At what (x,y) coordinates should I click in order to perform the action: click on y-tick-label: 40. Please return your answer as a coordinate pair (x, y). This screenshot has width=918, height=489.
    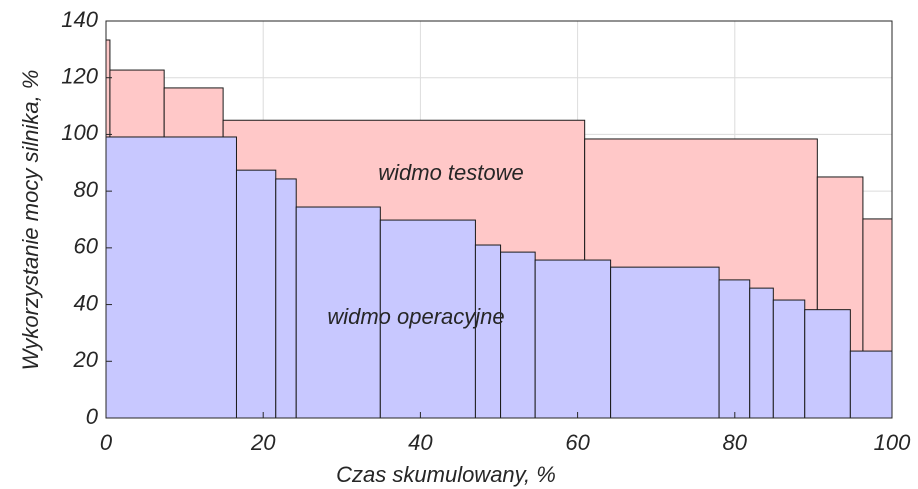
    Looking at the image, I should click on (86, 302).